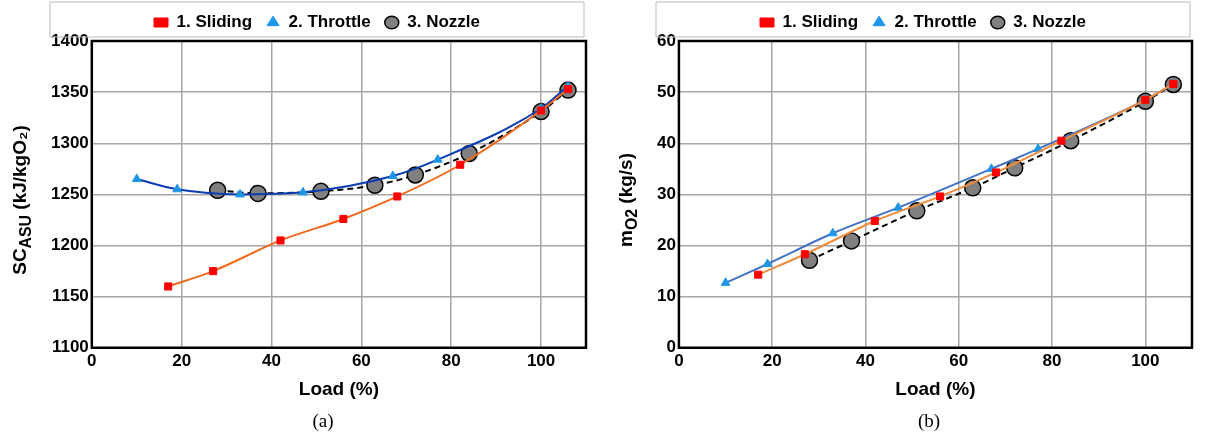 Image resolution: width=1212 pixels, height=441 pixels. What do you see at coordinates (70, 296) in the screenshot?
I see `y-tick-label: 1150` at bounding box center [70, 296].